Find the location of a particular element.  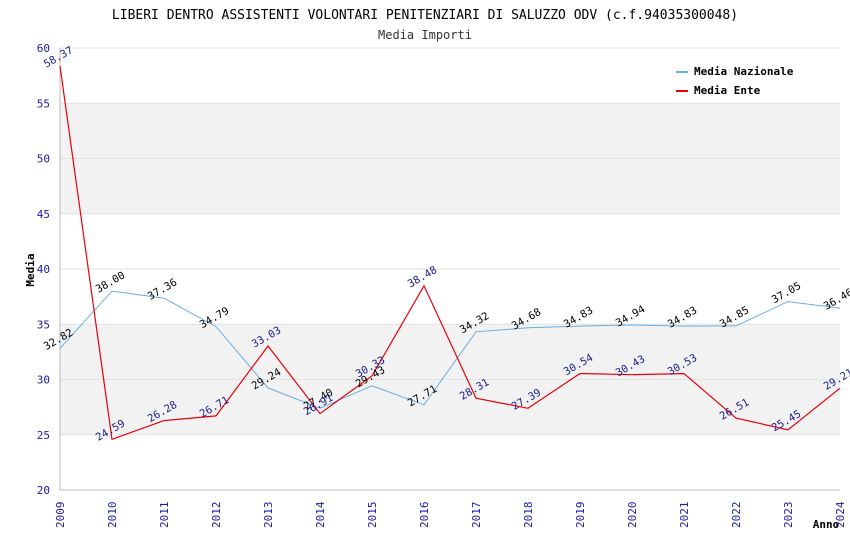

x-tick-label: 2012 is located at coordinates (216, 515).